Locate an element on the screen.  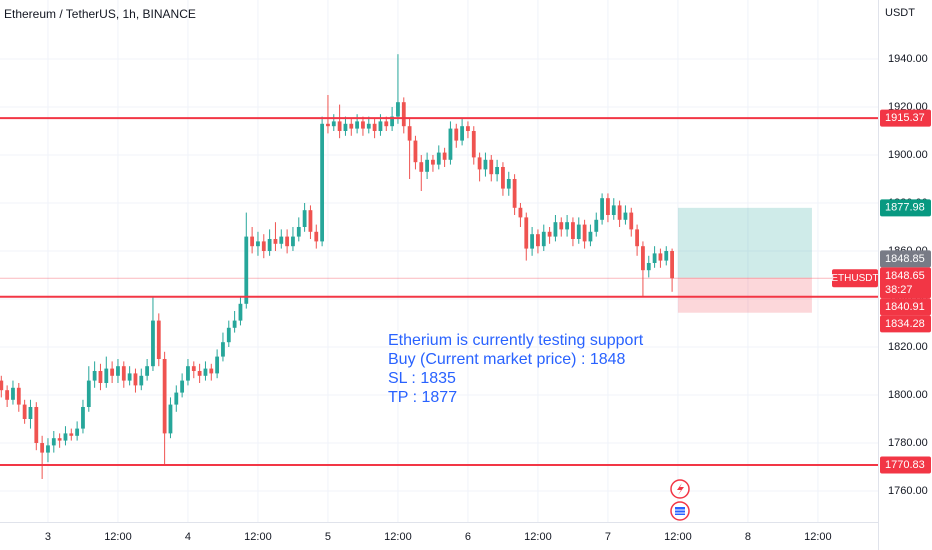
x-tick-label: 4 is located at coordinates (188, 537).